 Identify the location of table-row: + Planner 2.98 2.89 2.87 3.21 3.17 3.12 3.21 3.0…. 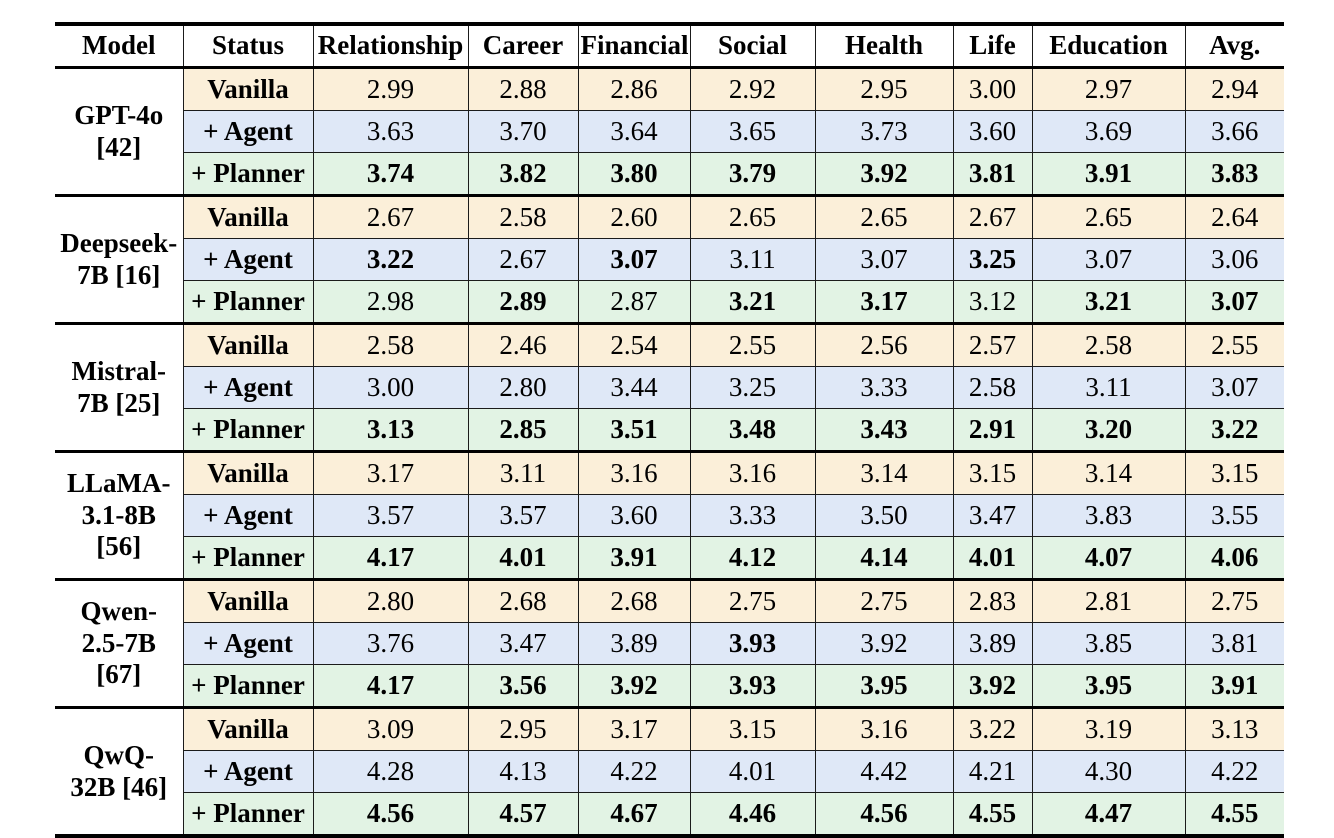
(669, 302).